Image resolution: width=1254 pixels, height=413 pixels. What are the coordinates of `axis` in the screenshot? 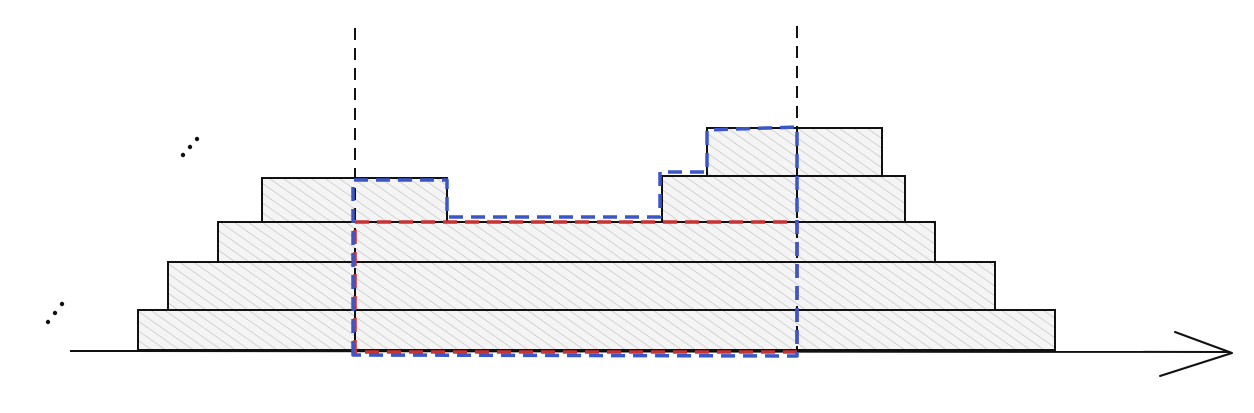 It's located at (650, 351).